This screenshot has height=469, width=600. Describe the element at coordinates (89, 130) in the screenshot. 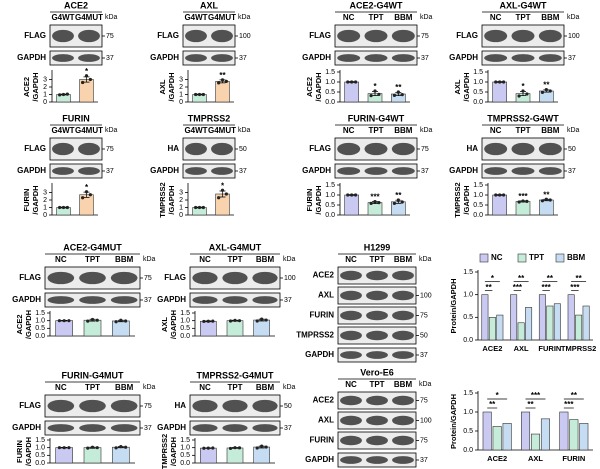

I see `lane-label: G4MUT` at that location.